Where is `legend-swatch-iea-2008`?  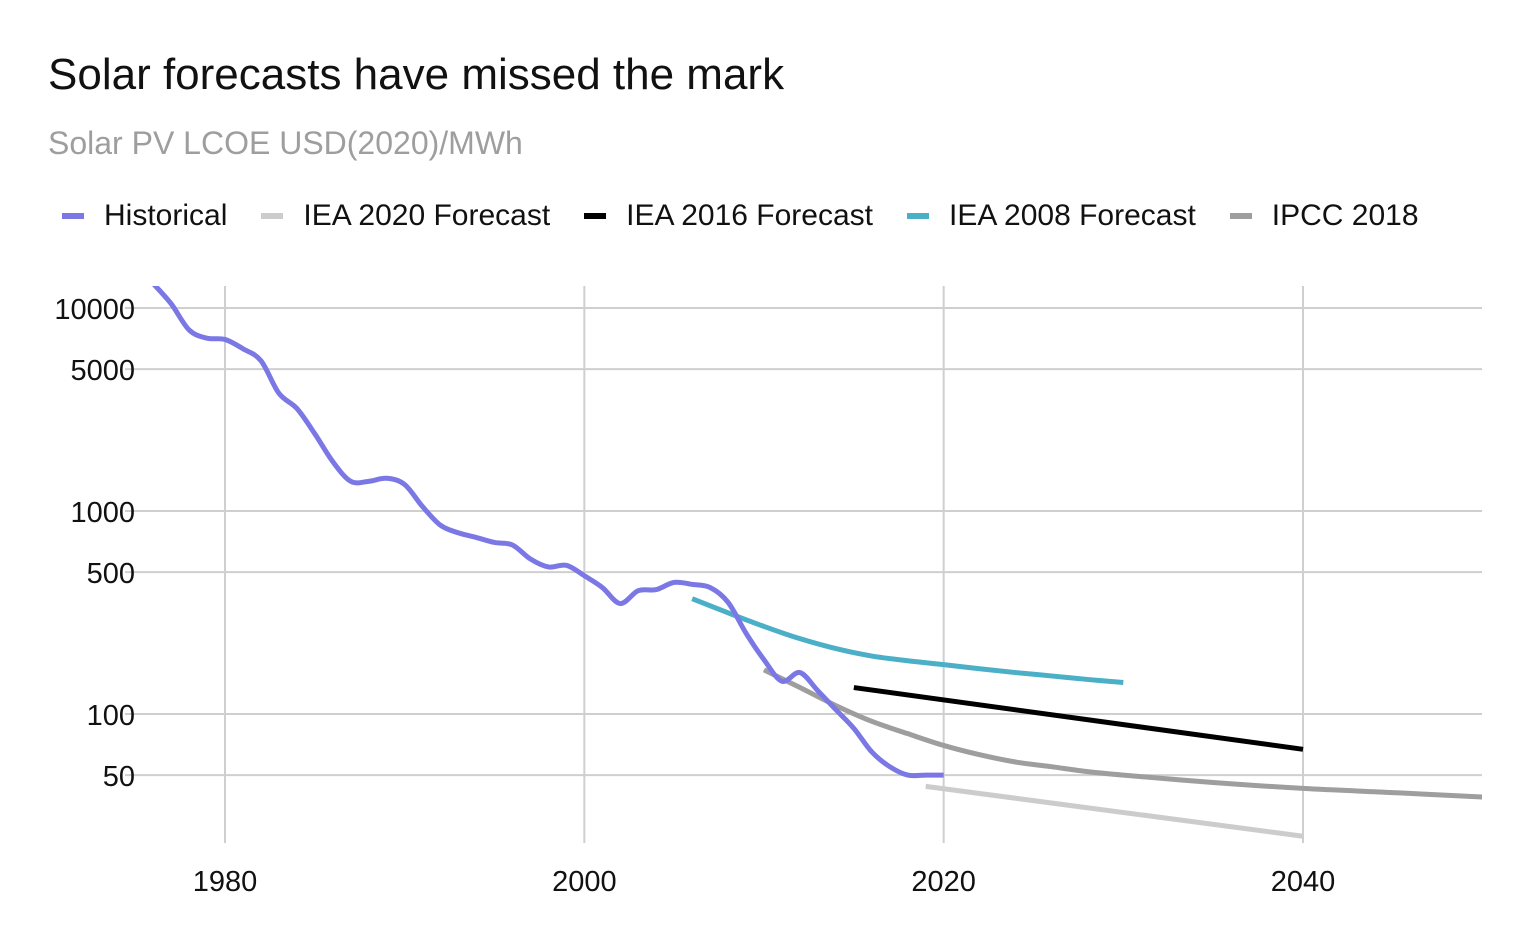
legend-swatch-iea-2008 is located at coordinates (917, 216).